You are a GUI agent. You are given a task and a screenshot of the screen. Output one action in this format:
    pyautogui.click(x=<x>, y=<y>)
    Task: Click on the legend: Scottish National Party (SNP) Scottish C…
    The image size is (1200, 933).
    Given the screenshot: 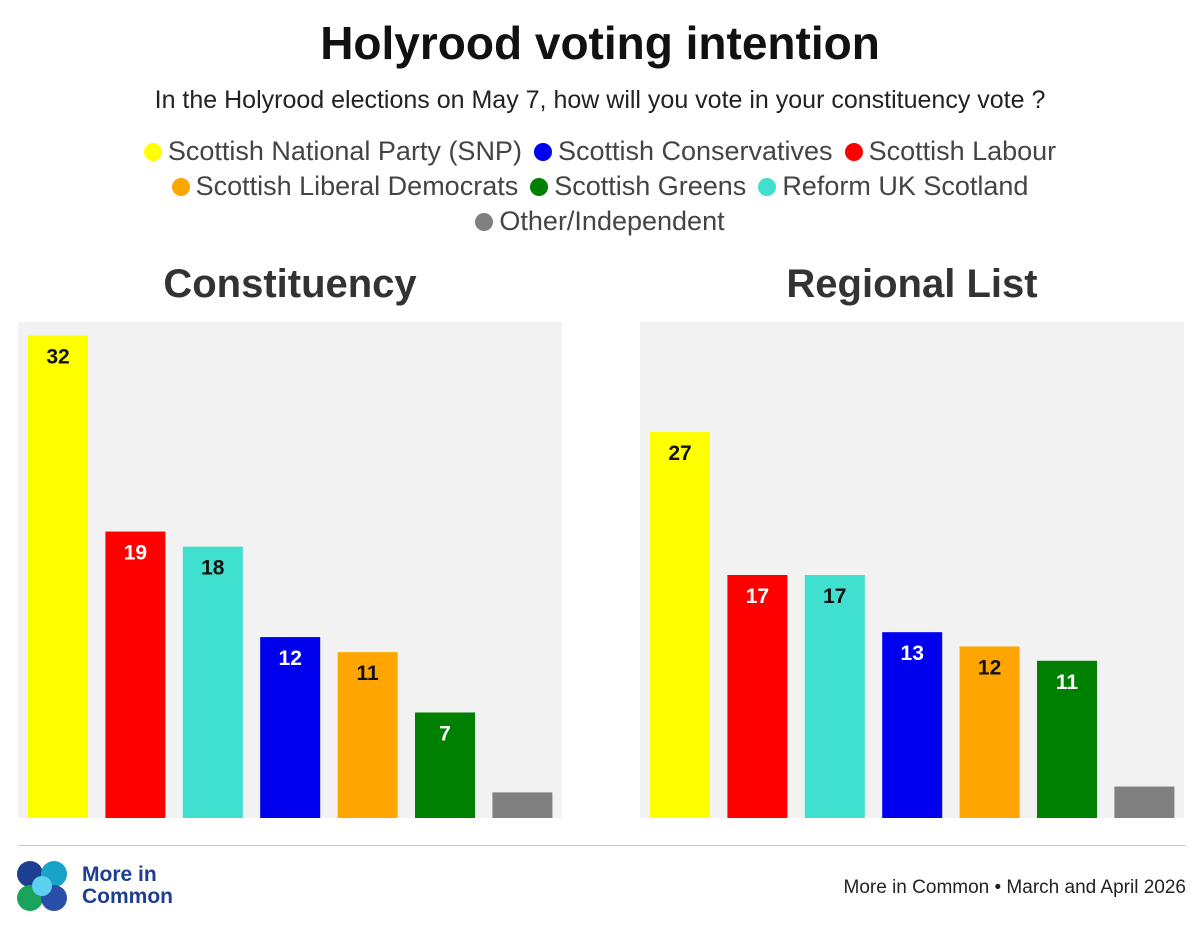 What is the action you would take?
    pyautogui.click(x=600, y=186)
    